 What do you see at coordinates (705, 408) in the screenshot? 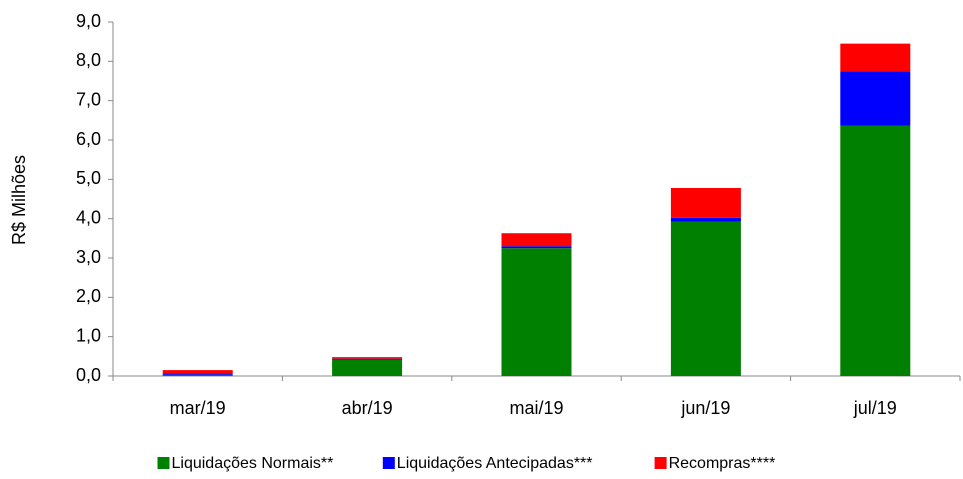
I see `x-tick-label: jun/19` at bounding box center [705, 408].